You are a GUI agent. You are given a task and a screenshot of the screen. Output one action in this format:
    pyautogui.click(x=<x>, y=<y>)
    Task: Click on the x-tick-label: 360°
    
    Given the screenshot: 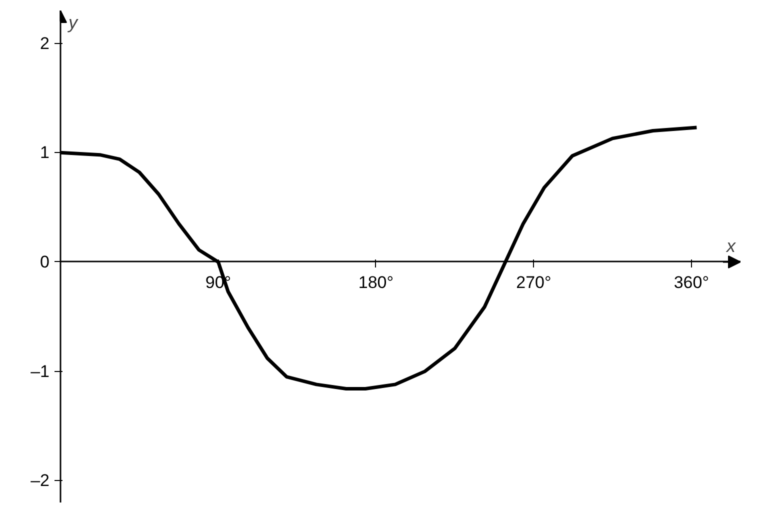 What is the action you would take?
    pyautogui.click(x=692, y=282)
    